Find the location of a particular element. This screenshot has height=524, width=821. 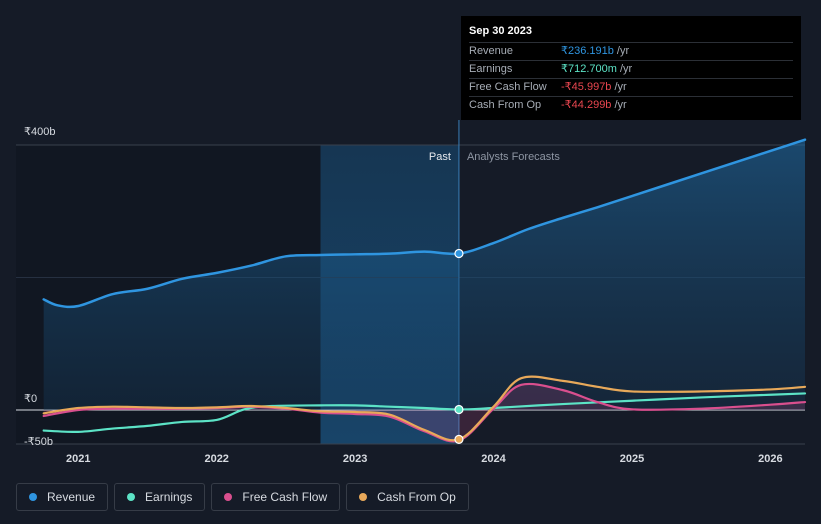

y-tick-label: -₹50b is located at coordinates (38, 442).